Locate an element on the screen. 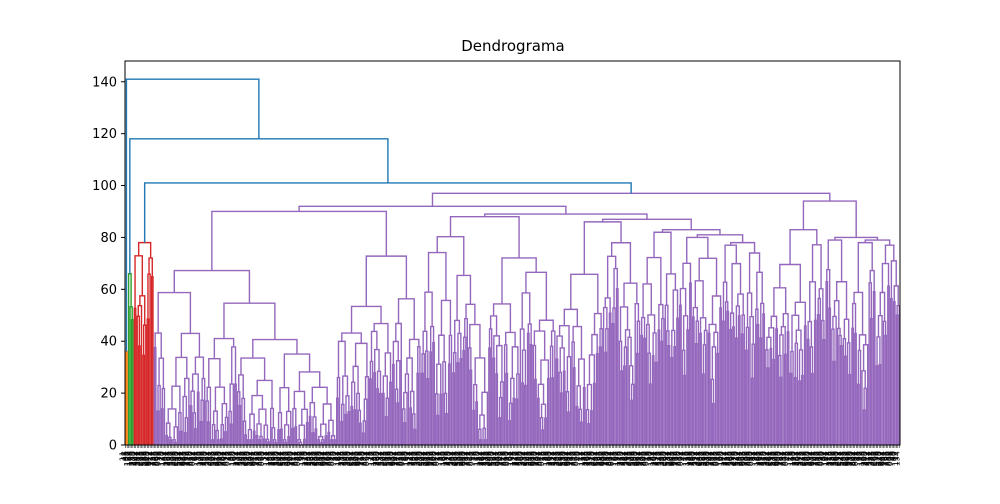 This screenshot has width=1000, height=504. leaf-tick-label: 154 is located at coordinates (896, 458).